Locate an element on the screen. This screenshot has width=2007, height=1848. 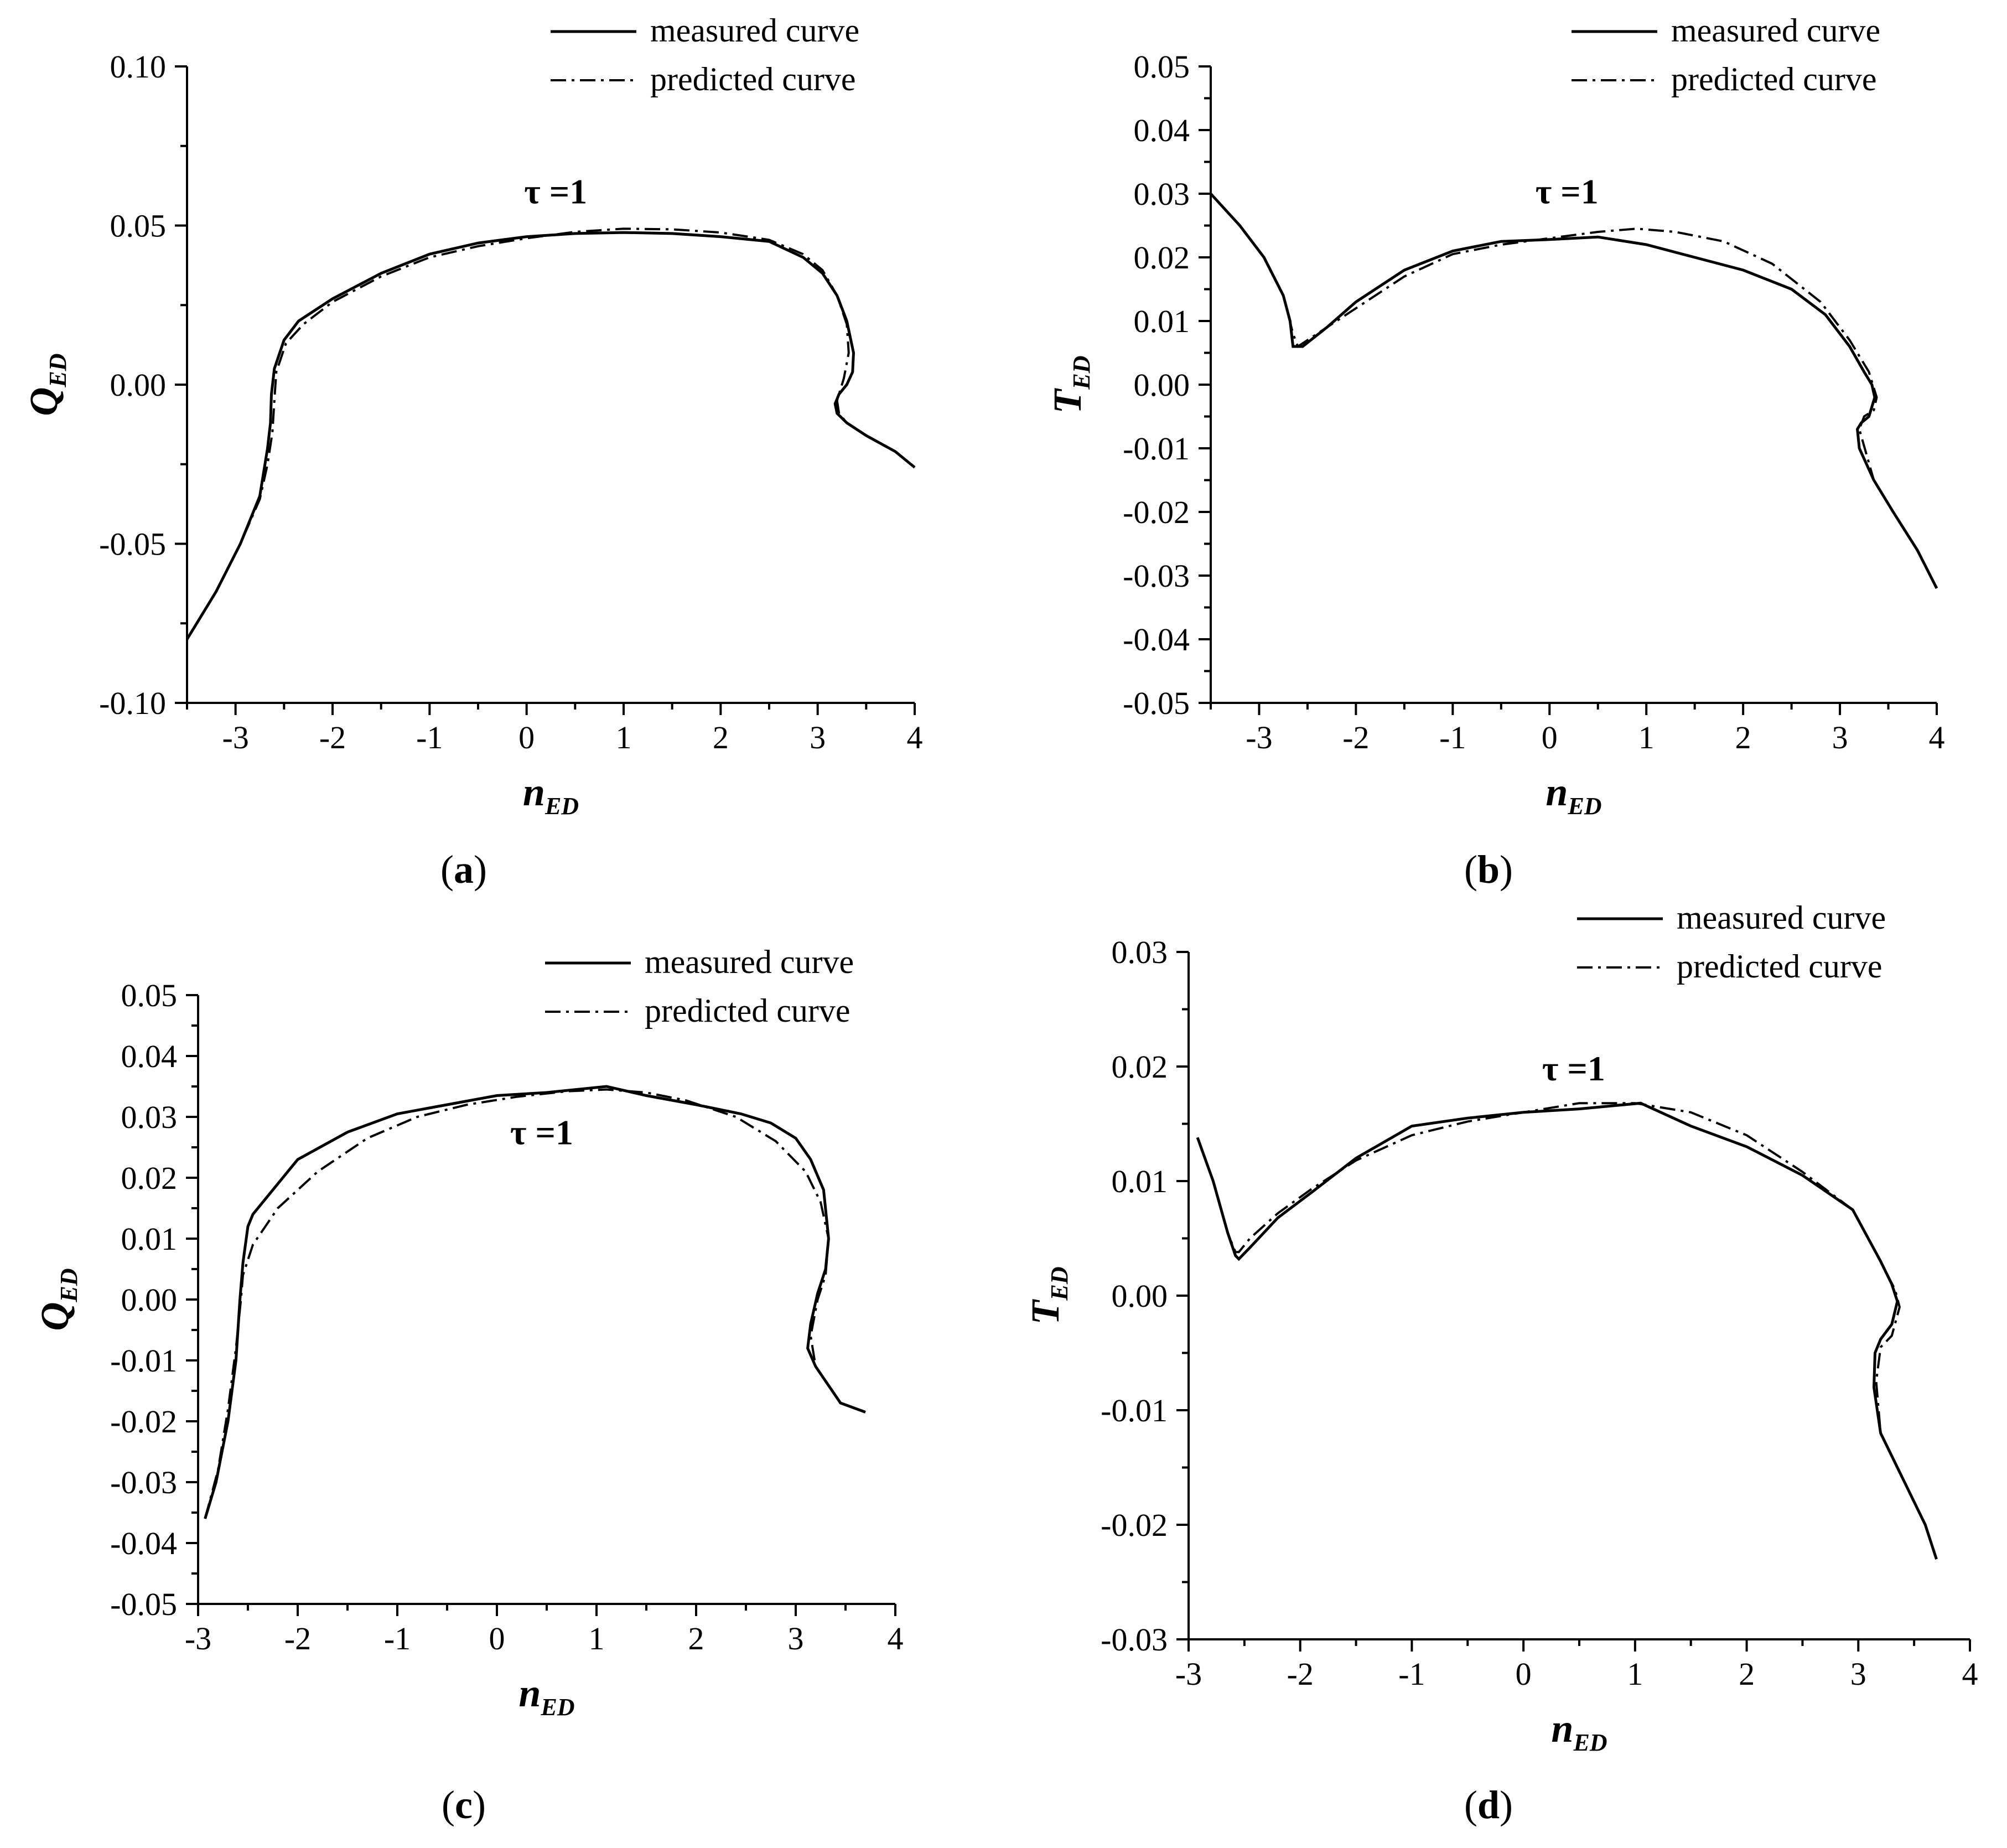
y-tick-label: 0.10 is located at coordinates (138, 67).